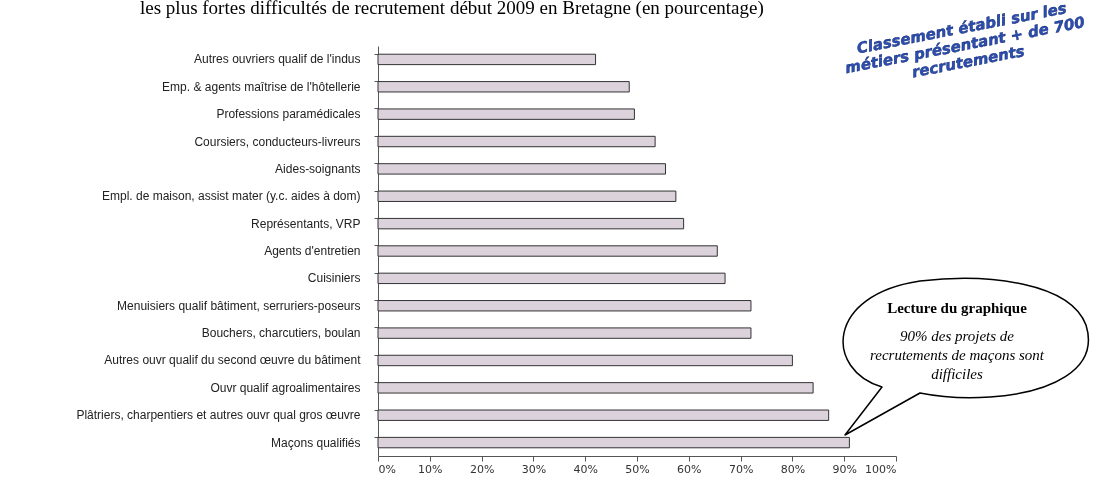  Describe the element at coordinates (334, 278) in the screenshot. I see `y-tick-label: Cuisiniers` at that location.